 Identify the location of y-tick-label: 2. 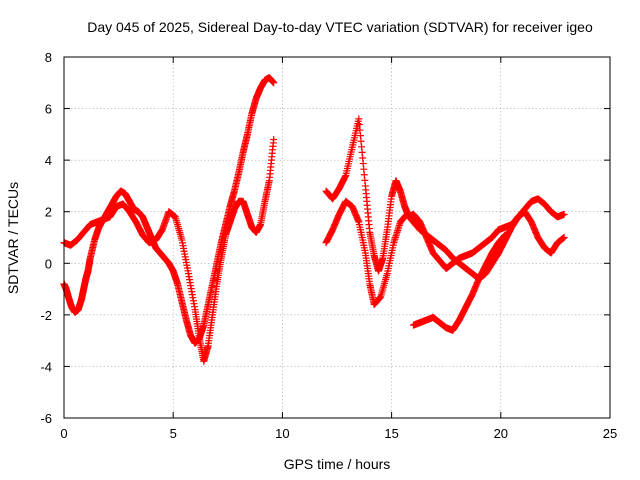
(48, 212).